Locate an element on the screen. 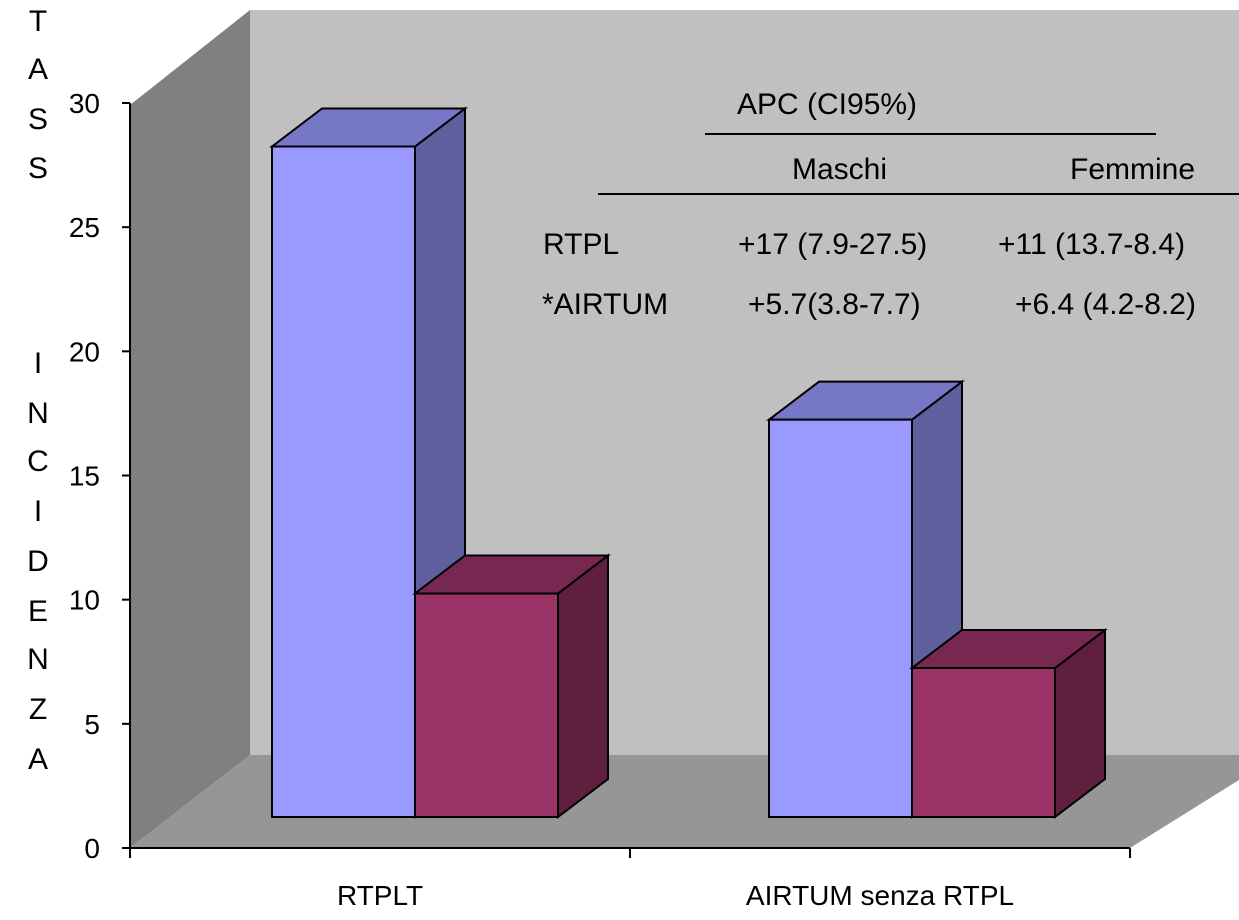 This screenshot has width=1239, height=920. chart-side-wall is located at coordinates (190, 429).